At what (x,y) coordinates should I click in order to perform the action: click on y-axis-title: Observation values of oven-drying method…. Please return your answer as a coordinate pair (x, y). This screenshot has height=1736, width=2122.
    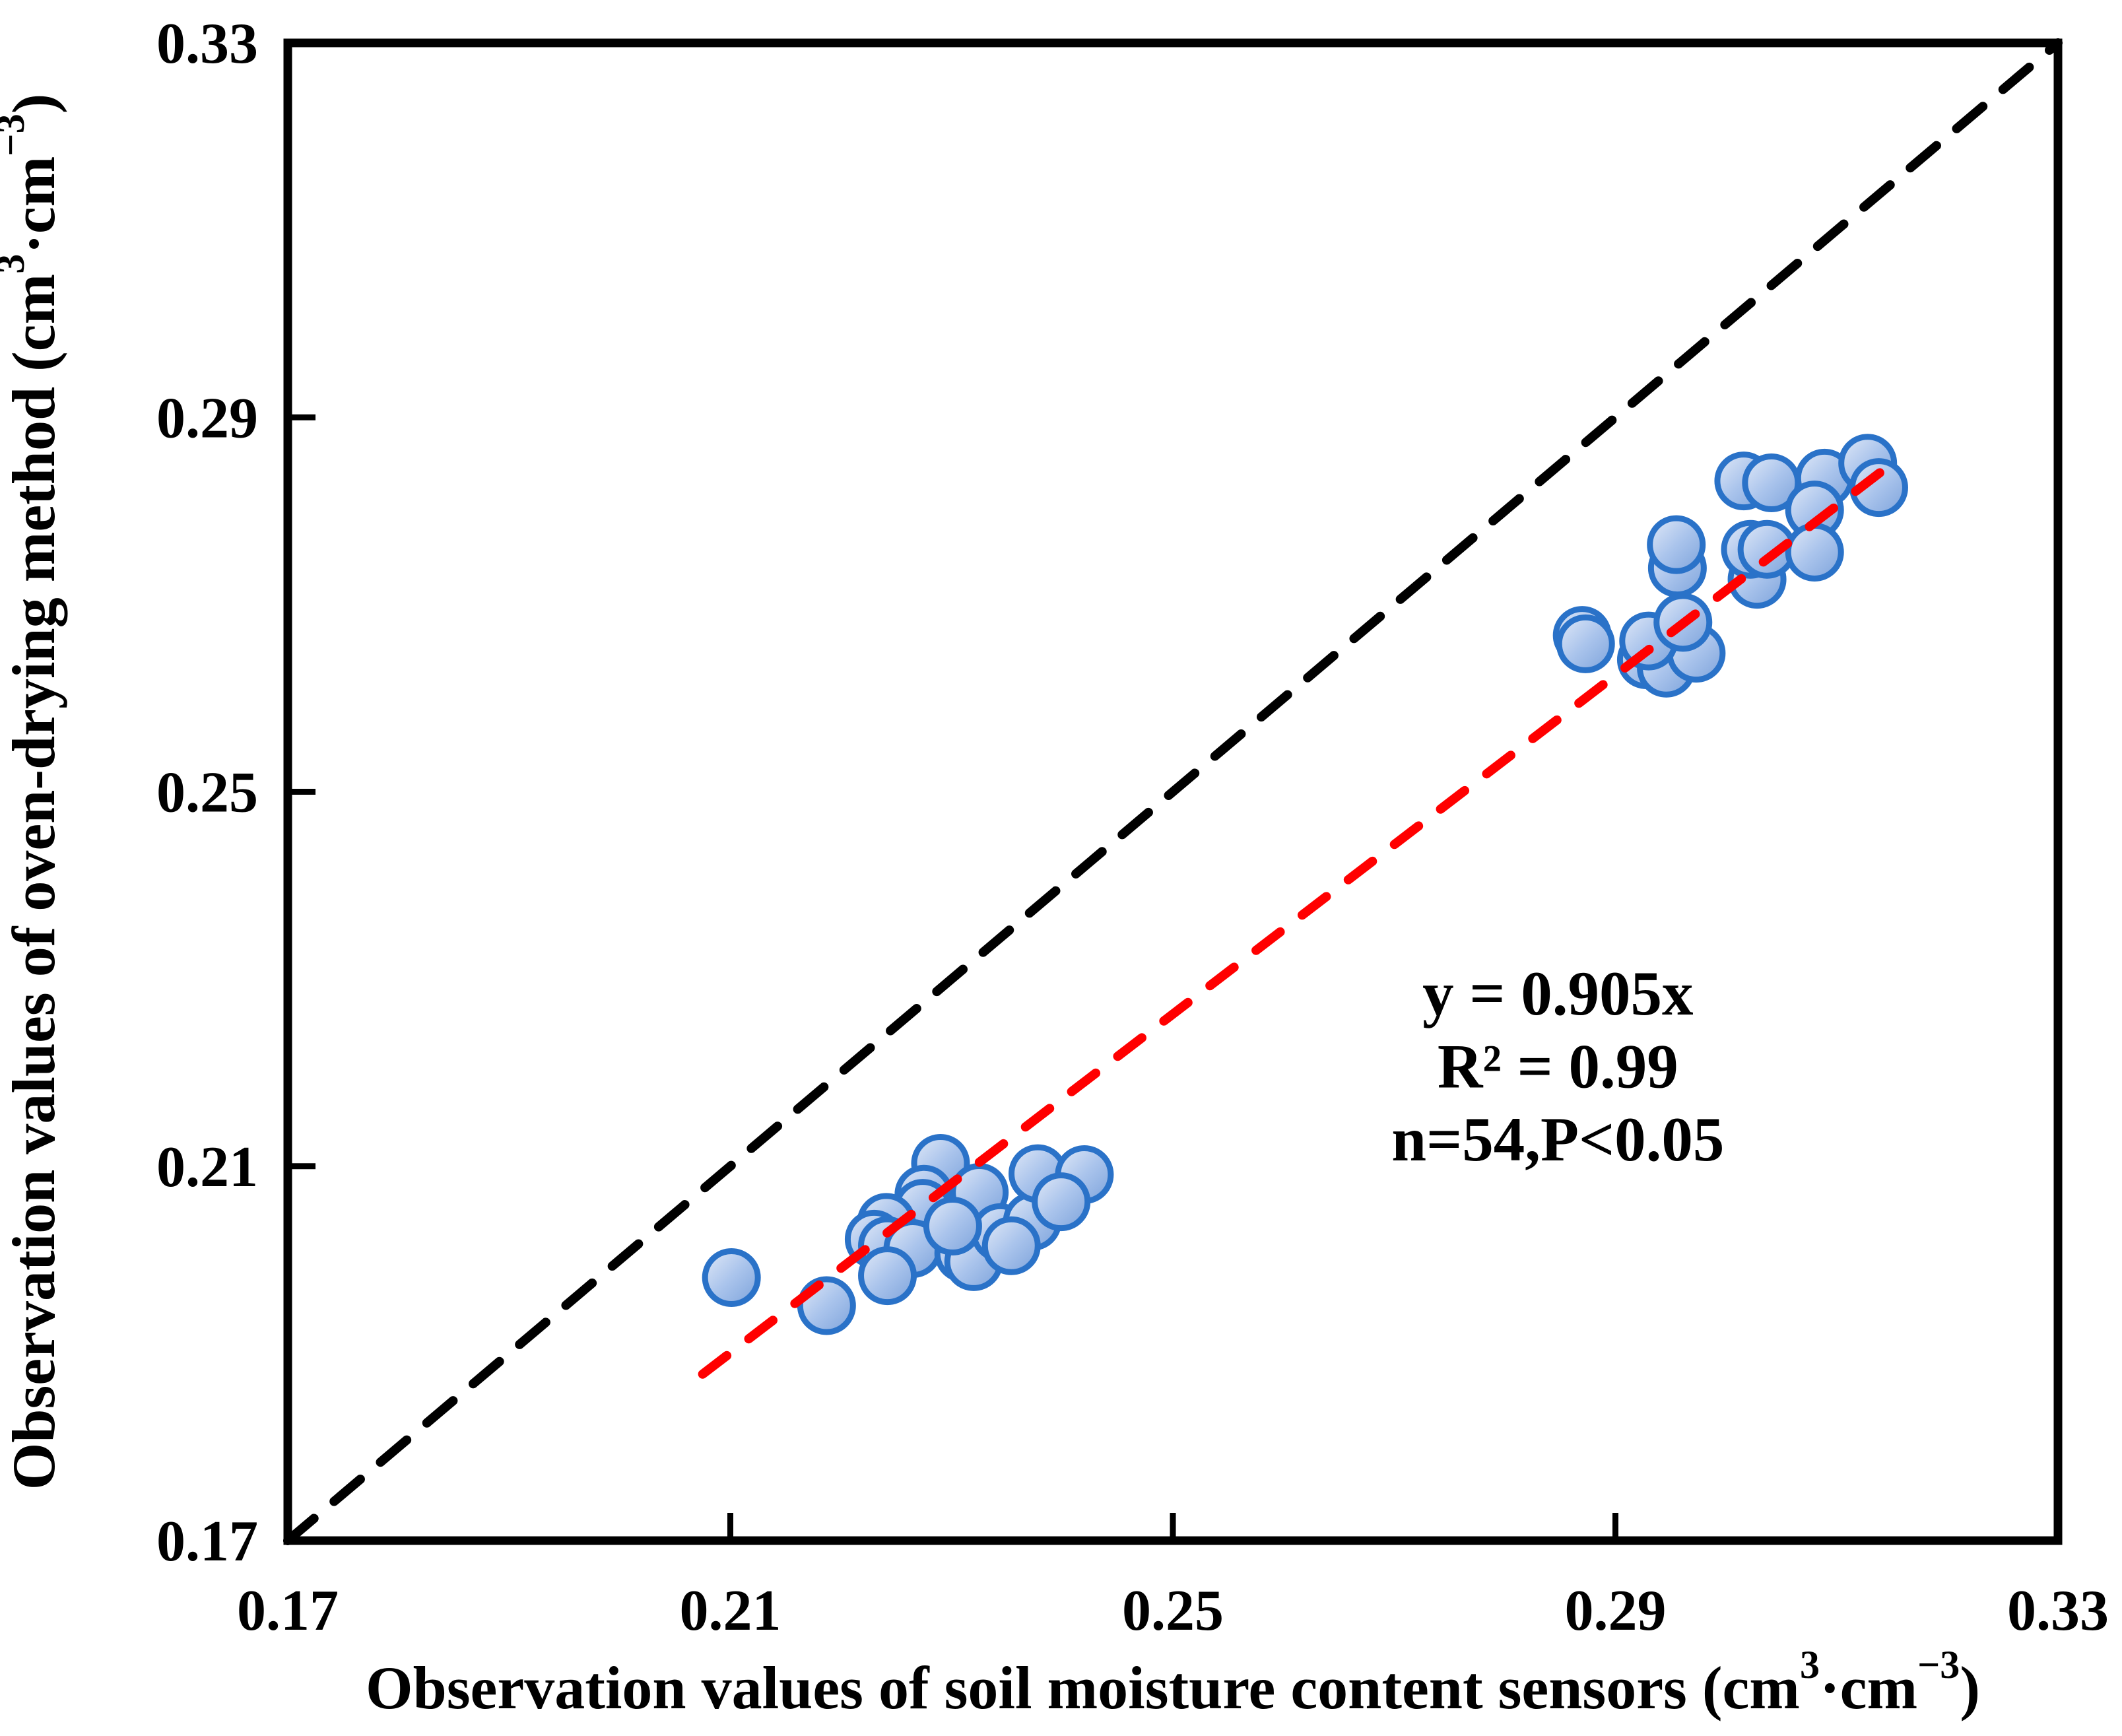
    Looking at the image, I should click on (33, 792).